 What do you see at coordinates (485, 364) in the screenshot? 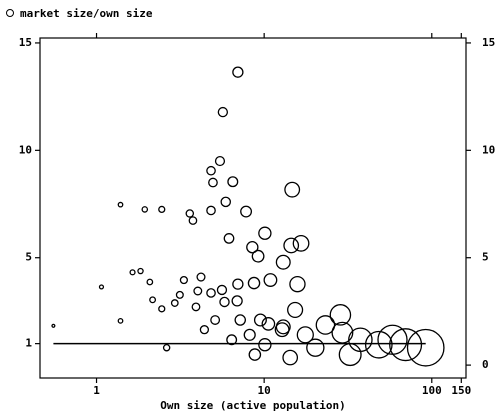
I see `y2-tick-label: 0` at bounding box center [485, 364].